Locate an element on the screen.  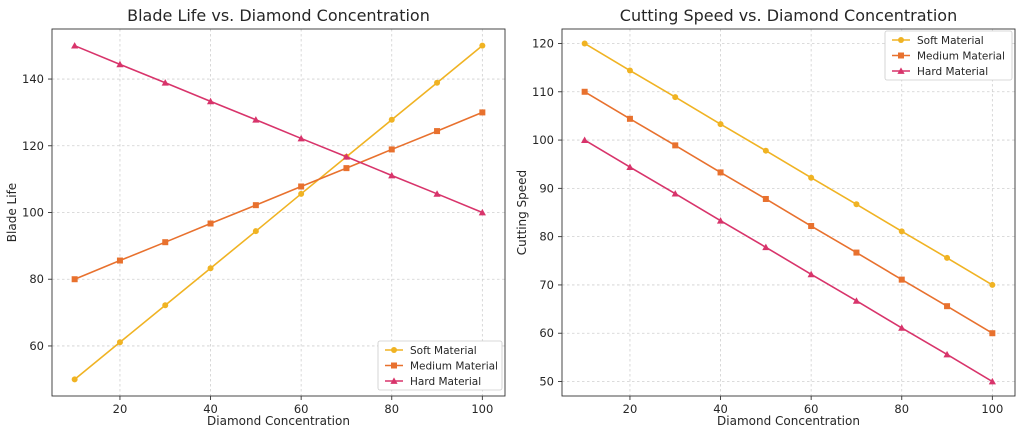
y-tick-label: 50 is located at coordinates (546, 382).